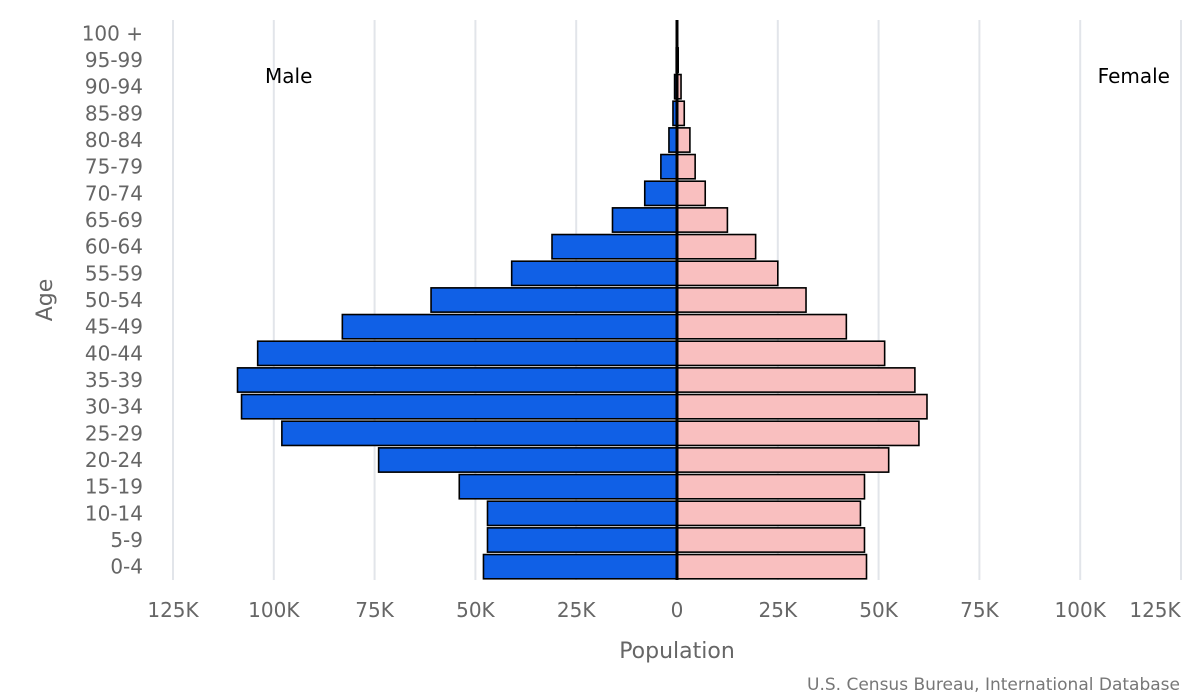  What do you see at coordinates (677, 610) in the screenshot?
I see `x-tick-label: 0` at bounding box center [677, 610].